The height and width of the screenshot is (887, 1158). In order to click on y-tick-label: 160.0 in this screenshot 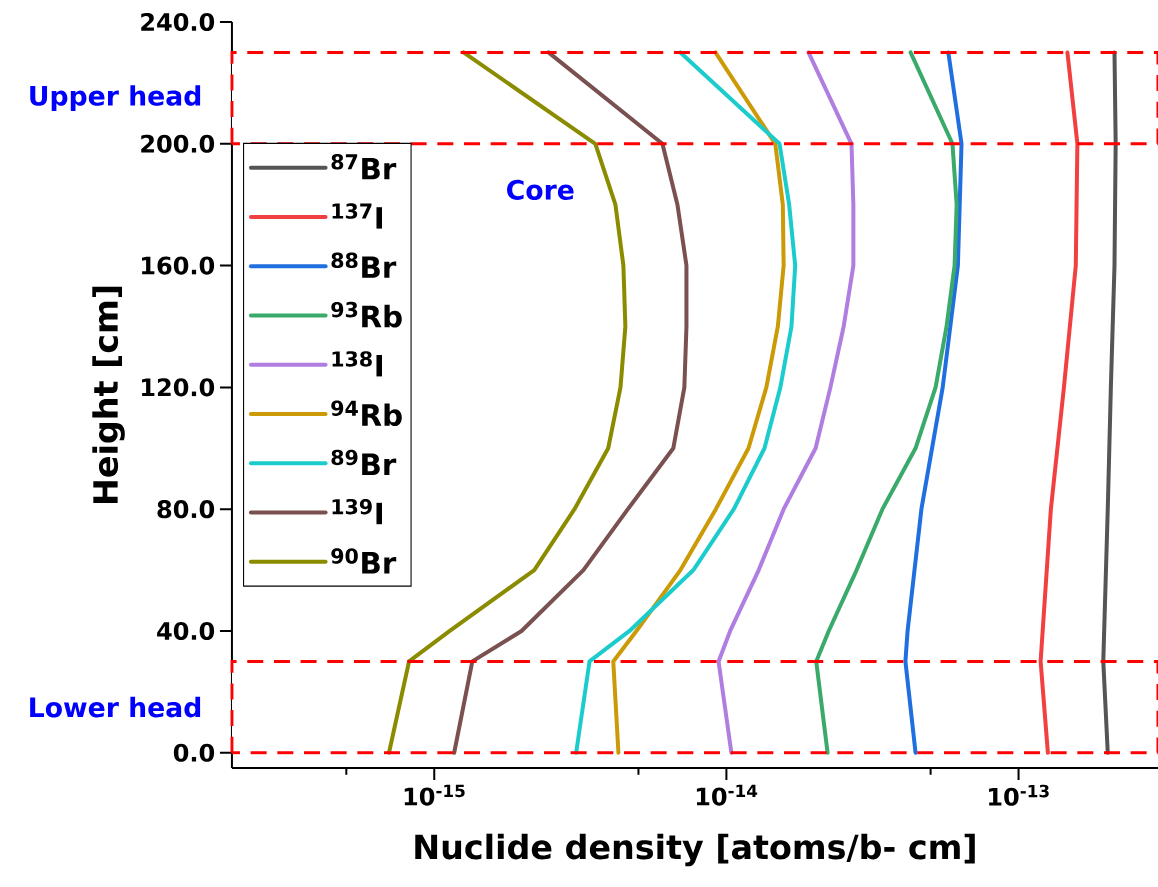, I will do `click(178, 265)`.